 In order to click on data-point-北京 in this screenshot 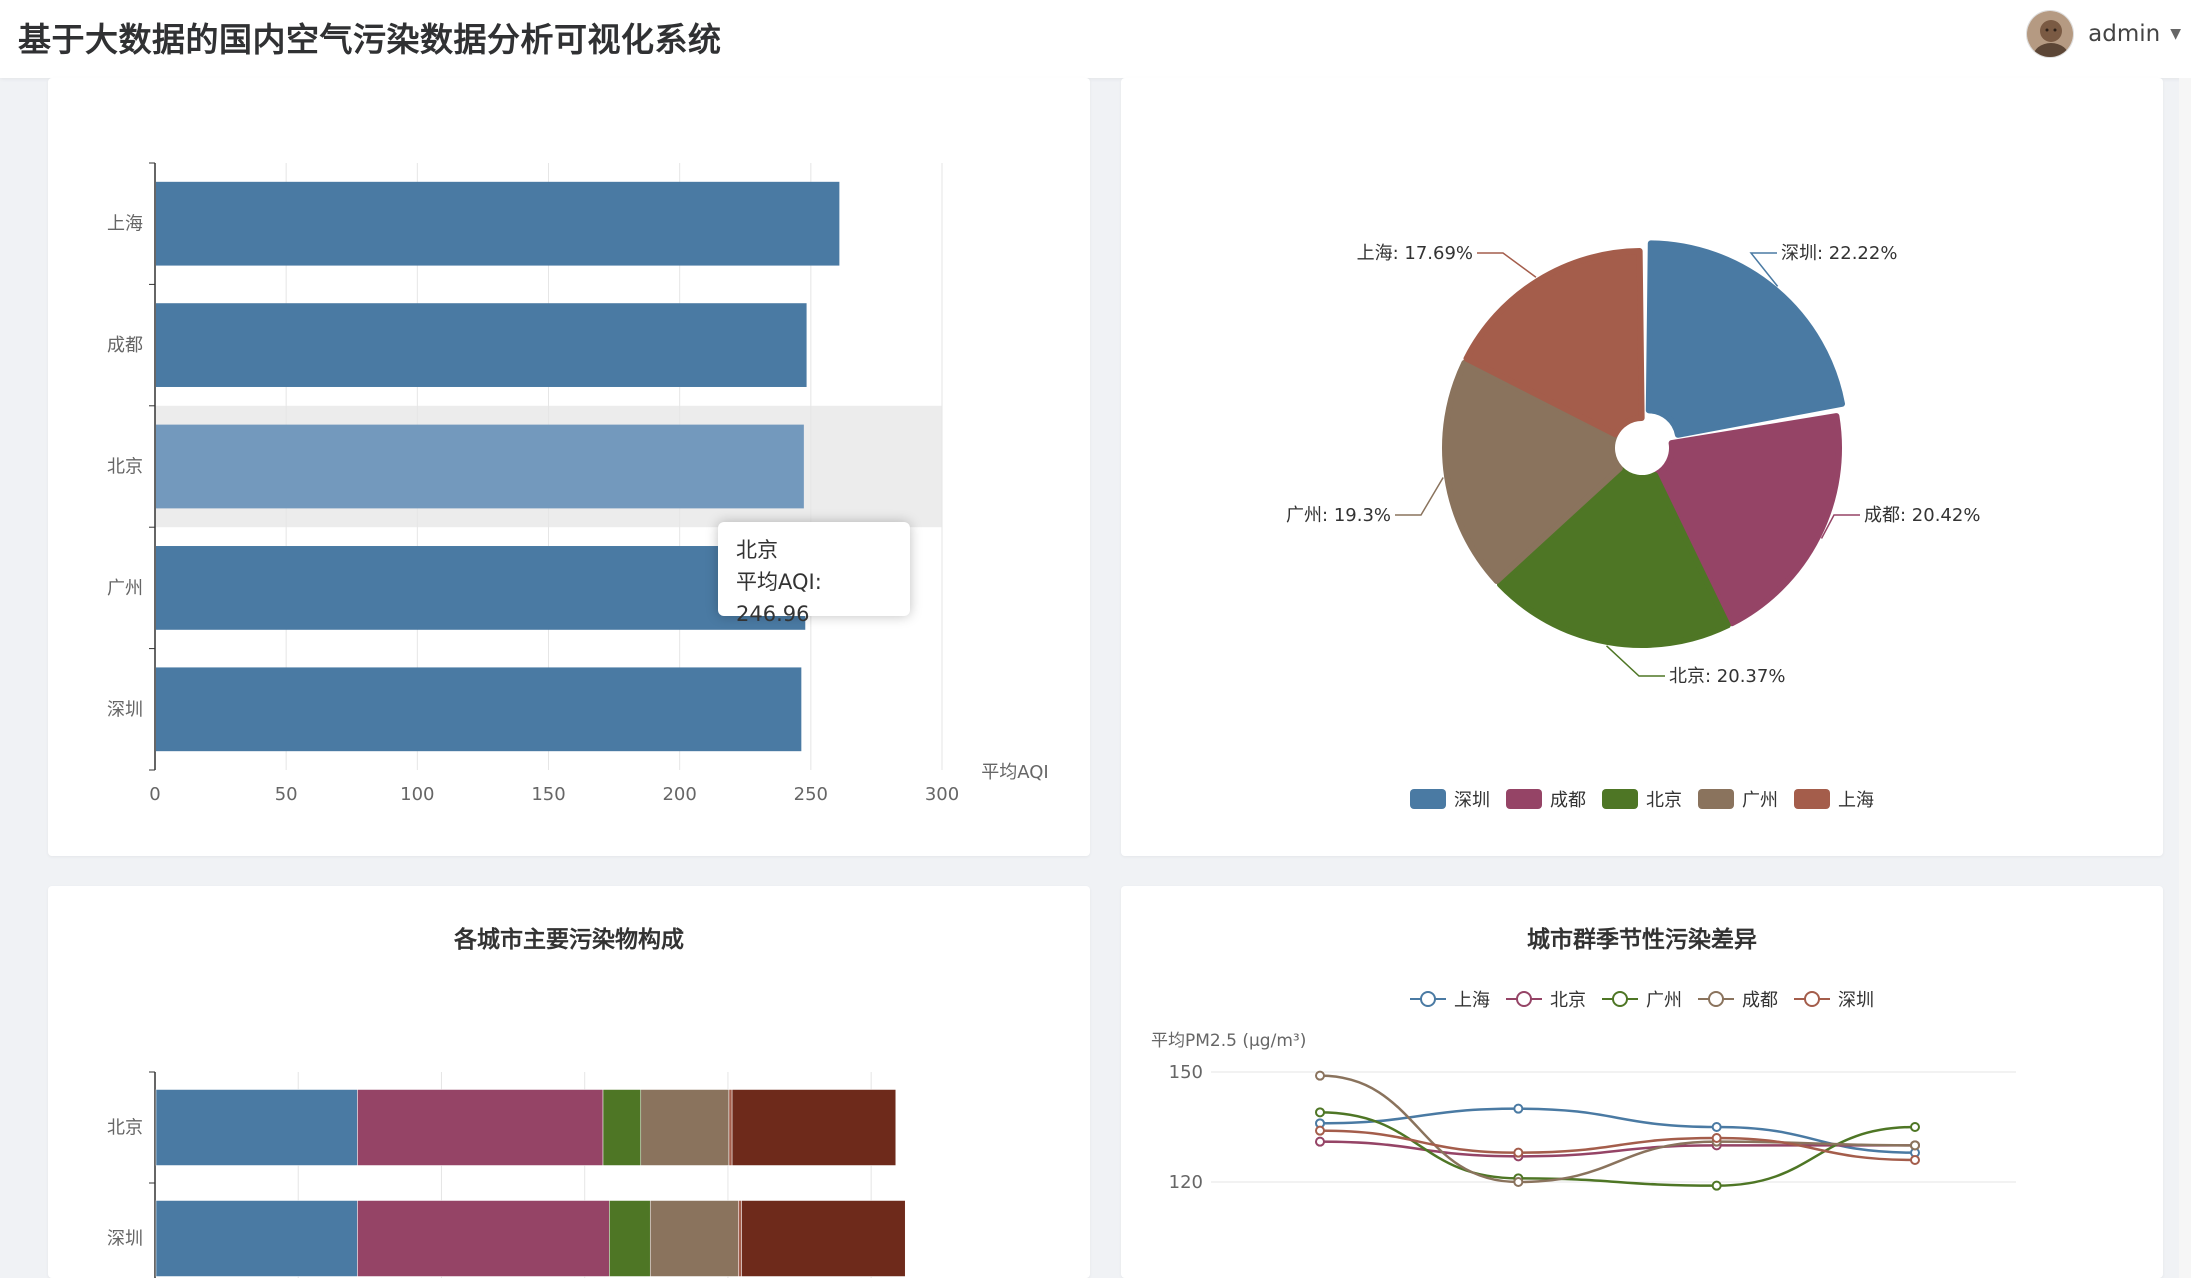, I will do `click(1320, 1141)`.